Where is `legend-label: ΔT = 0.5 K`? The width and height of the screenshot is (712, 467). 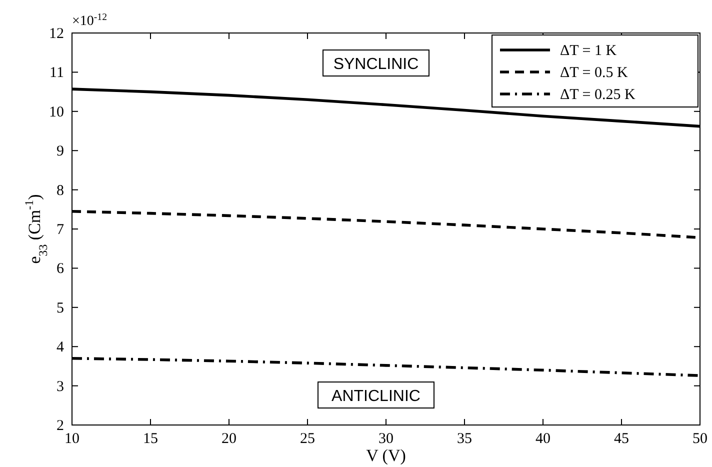
legend-label: ΔT = 0.5 K is located at coordinates (594, 73).